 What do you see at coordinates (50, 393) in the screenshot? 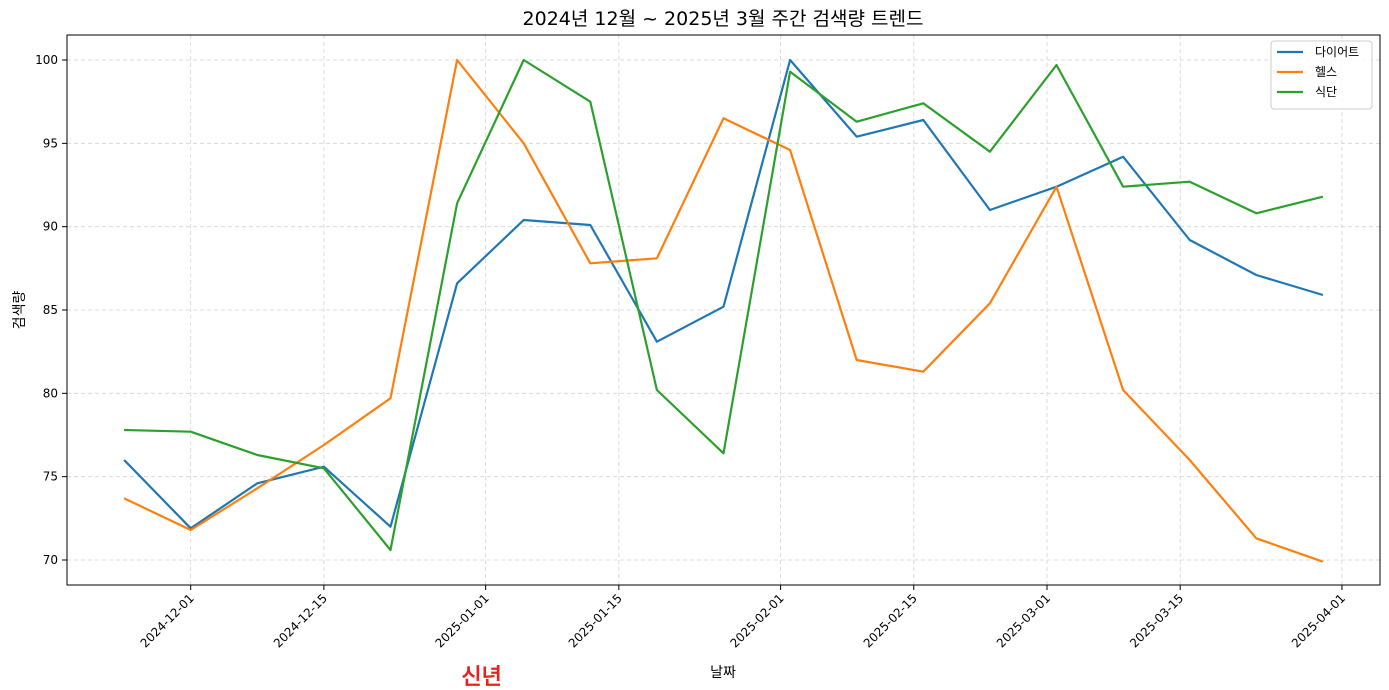
I see `y-tick-label: 80` at bounding box center [50, 393].